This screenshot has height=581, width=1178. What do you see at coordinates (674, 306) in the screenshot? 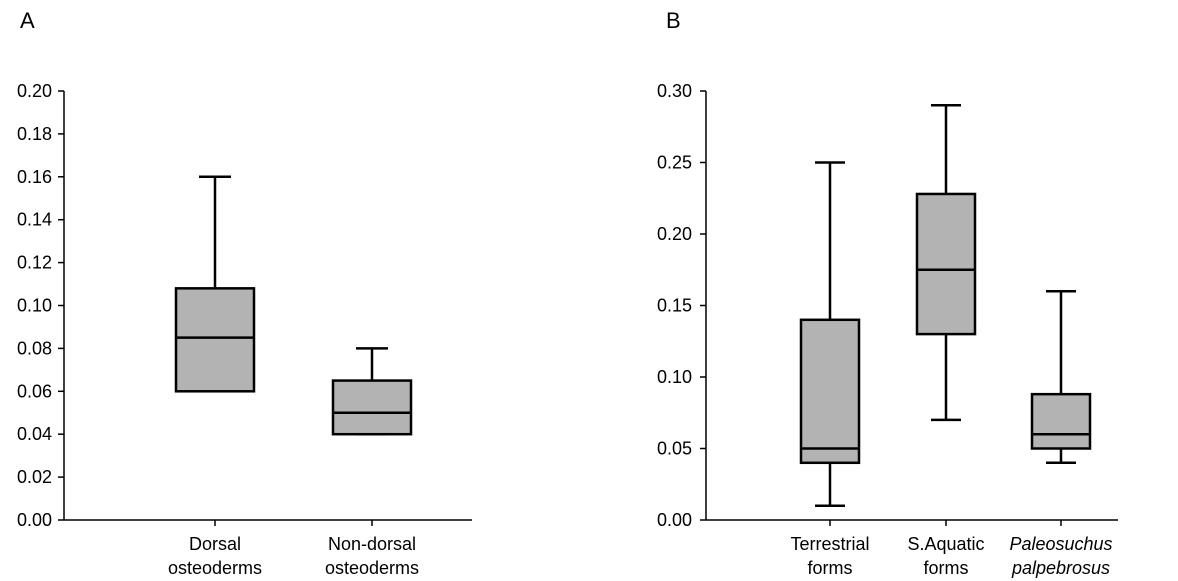
I see `y-tick-label: 0.15` at bounding box center [674, 306].